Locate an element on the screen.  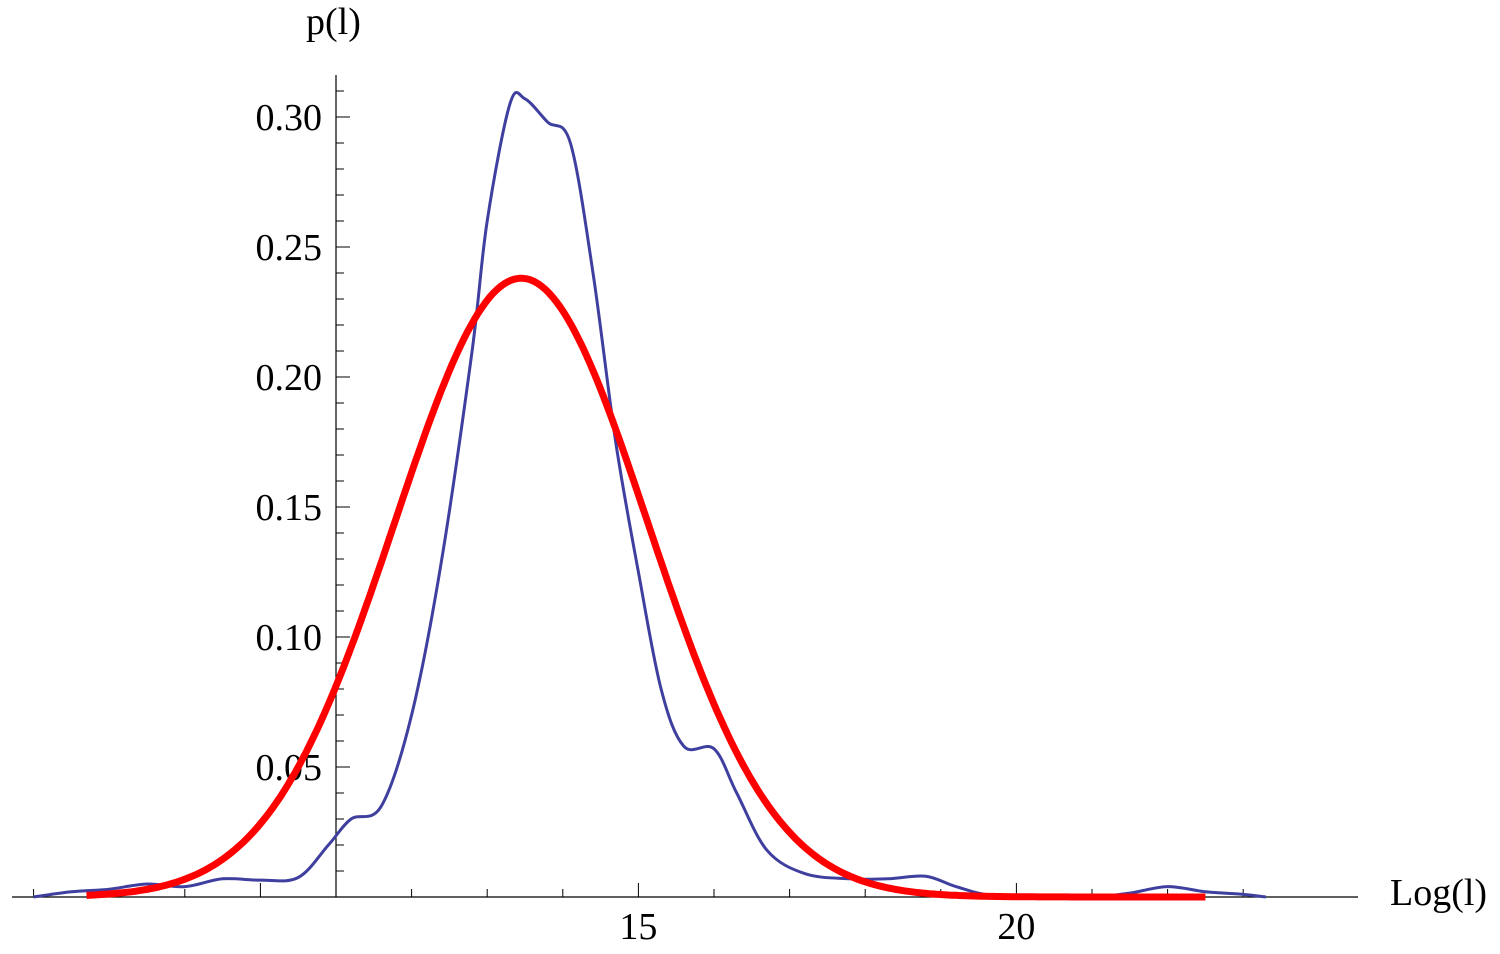
x-tick-label: 20 is located at coordinates (1016, 927).